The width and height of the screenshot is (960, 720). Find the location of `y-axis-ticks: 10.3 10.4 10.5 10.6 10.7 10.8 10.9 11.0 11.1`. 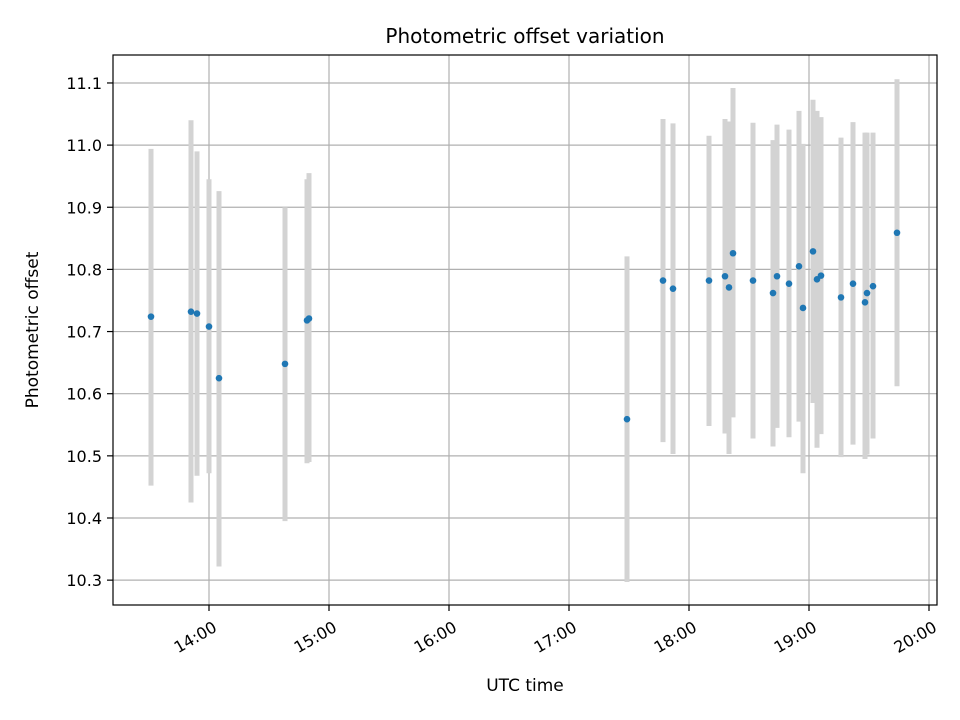

y-axis-ticks: 10.3 10.4 10.5 10.6 10.7 10.8 10.9 11.0 11.1 is located at coordinates (89, 332).